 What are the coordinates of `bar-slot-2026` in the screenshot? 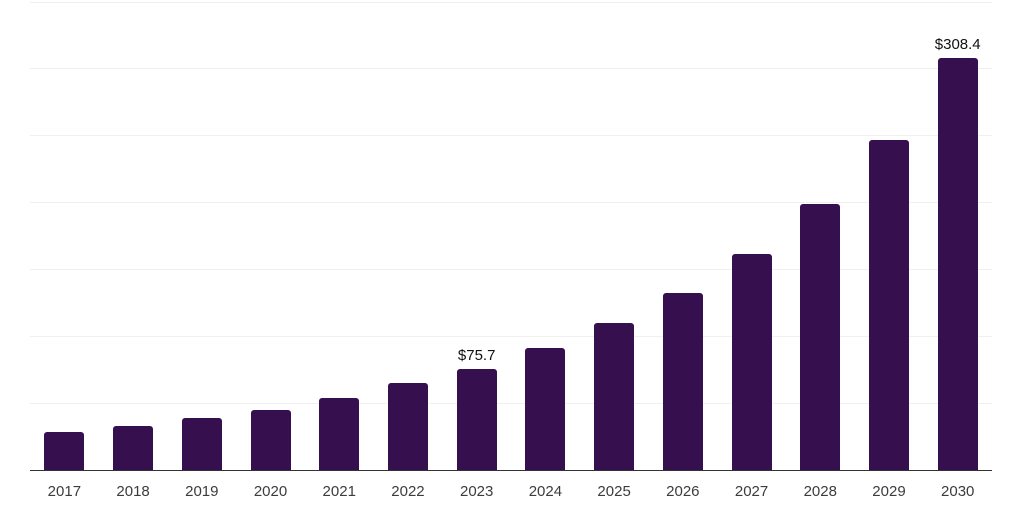 It's located at (682, 236).